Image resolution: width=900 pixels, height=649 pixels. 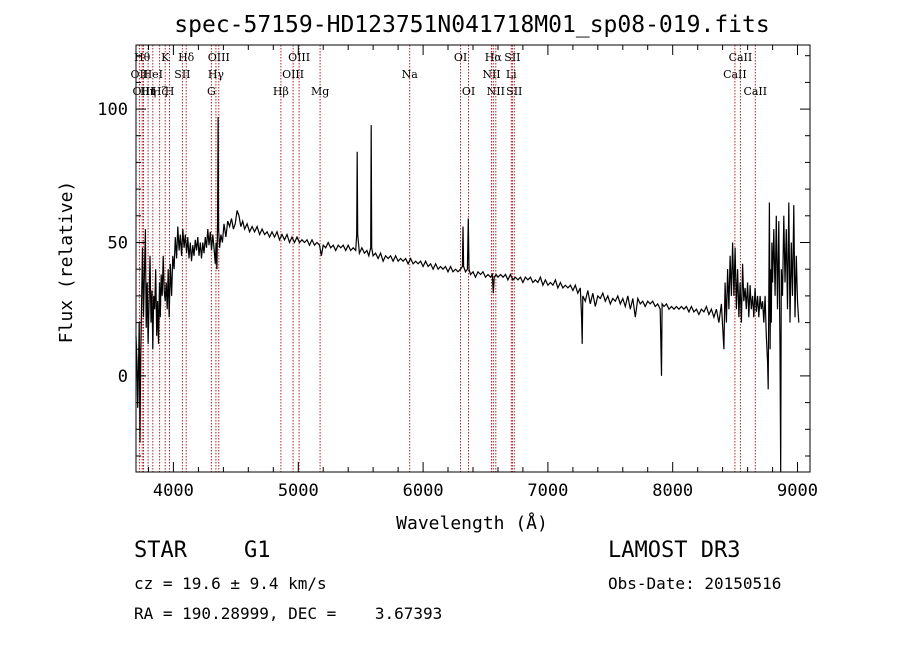 I want to click on line-label-5: Hζ, so click(x=160, y=91).